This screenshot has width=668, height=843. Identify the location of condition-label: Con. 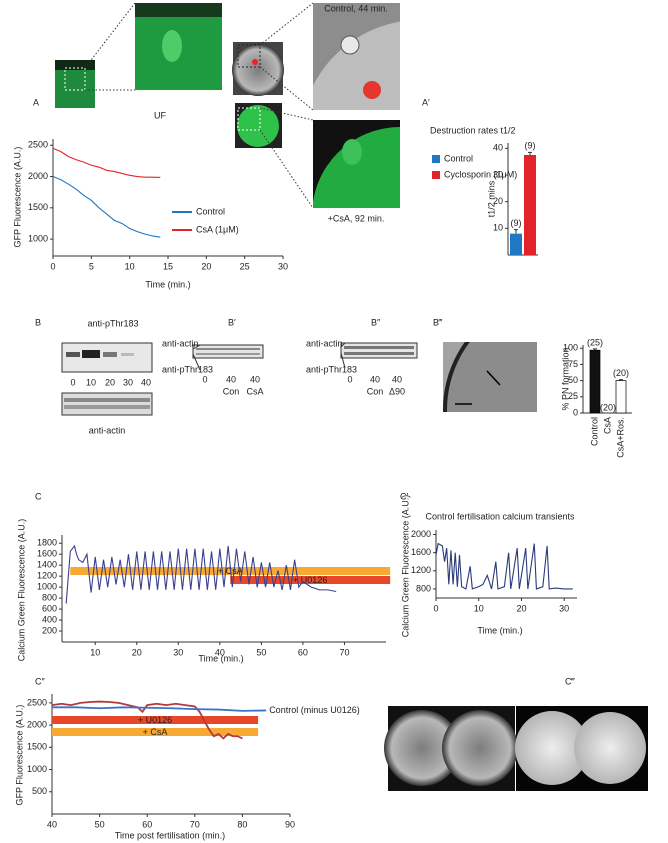
(231, 391).